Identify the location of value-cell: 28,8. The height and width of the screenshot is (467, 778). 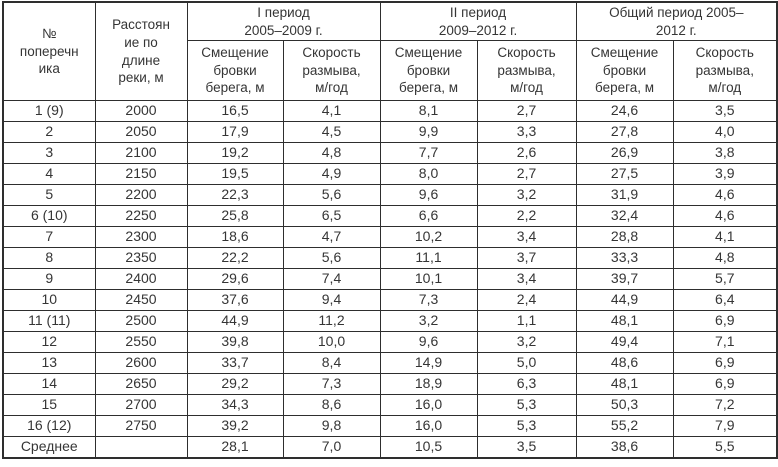
(624, 237).